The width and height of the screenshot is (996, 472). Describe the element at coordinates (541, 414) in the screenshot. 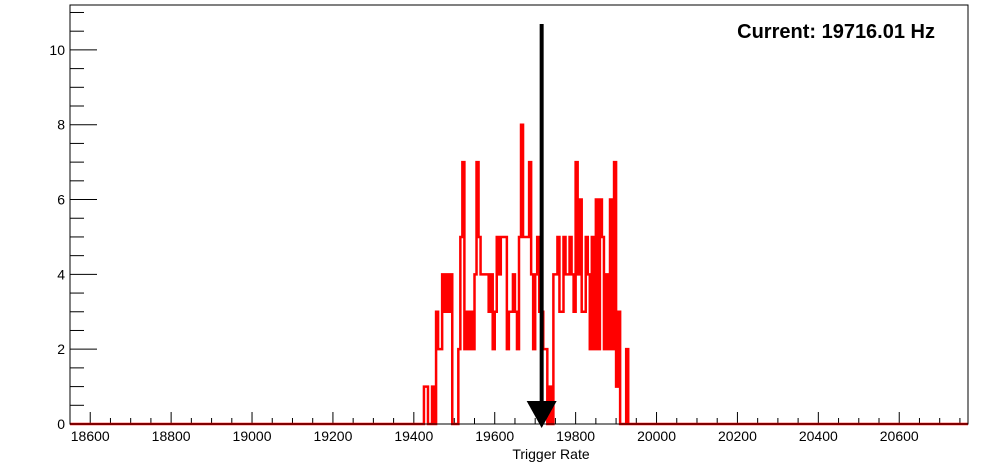

I see `marker-arrowhead` at that location.